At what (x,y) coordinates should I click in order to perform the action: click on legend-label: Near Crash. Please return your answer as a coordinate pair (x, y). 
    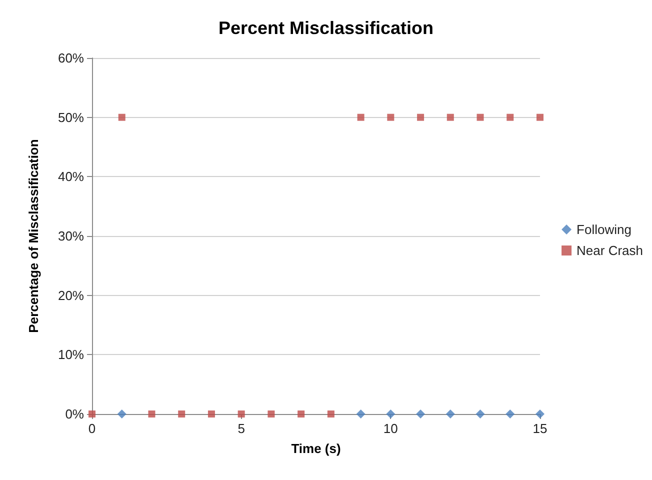
    Looking at the image, I should click on (609, 250).